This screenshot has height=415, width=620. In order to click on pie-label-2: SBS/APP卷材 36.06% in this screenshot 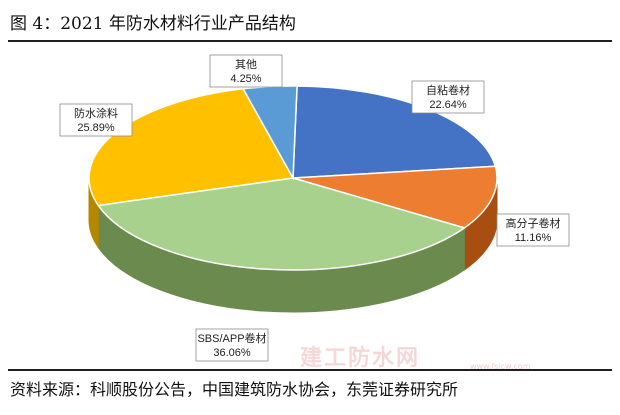, I will do `click(232, 345)`.